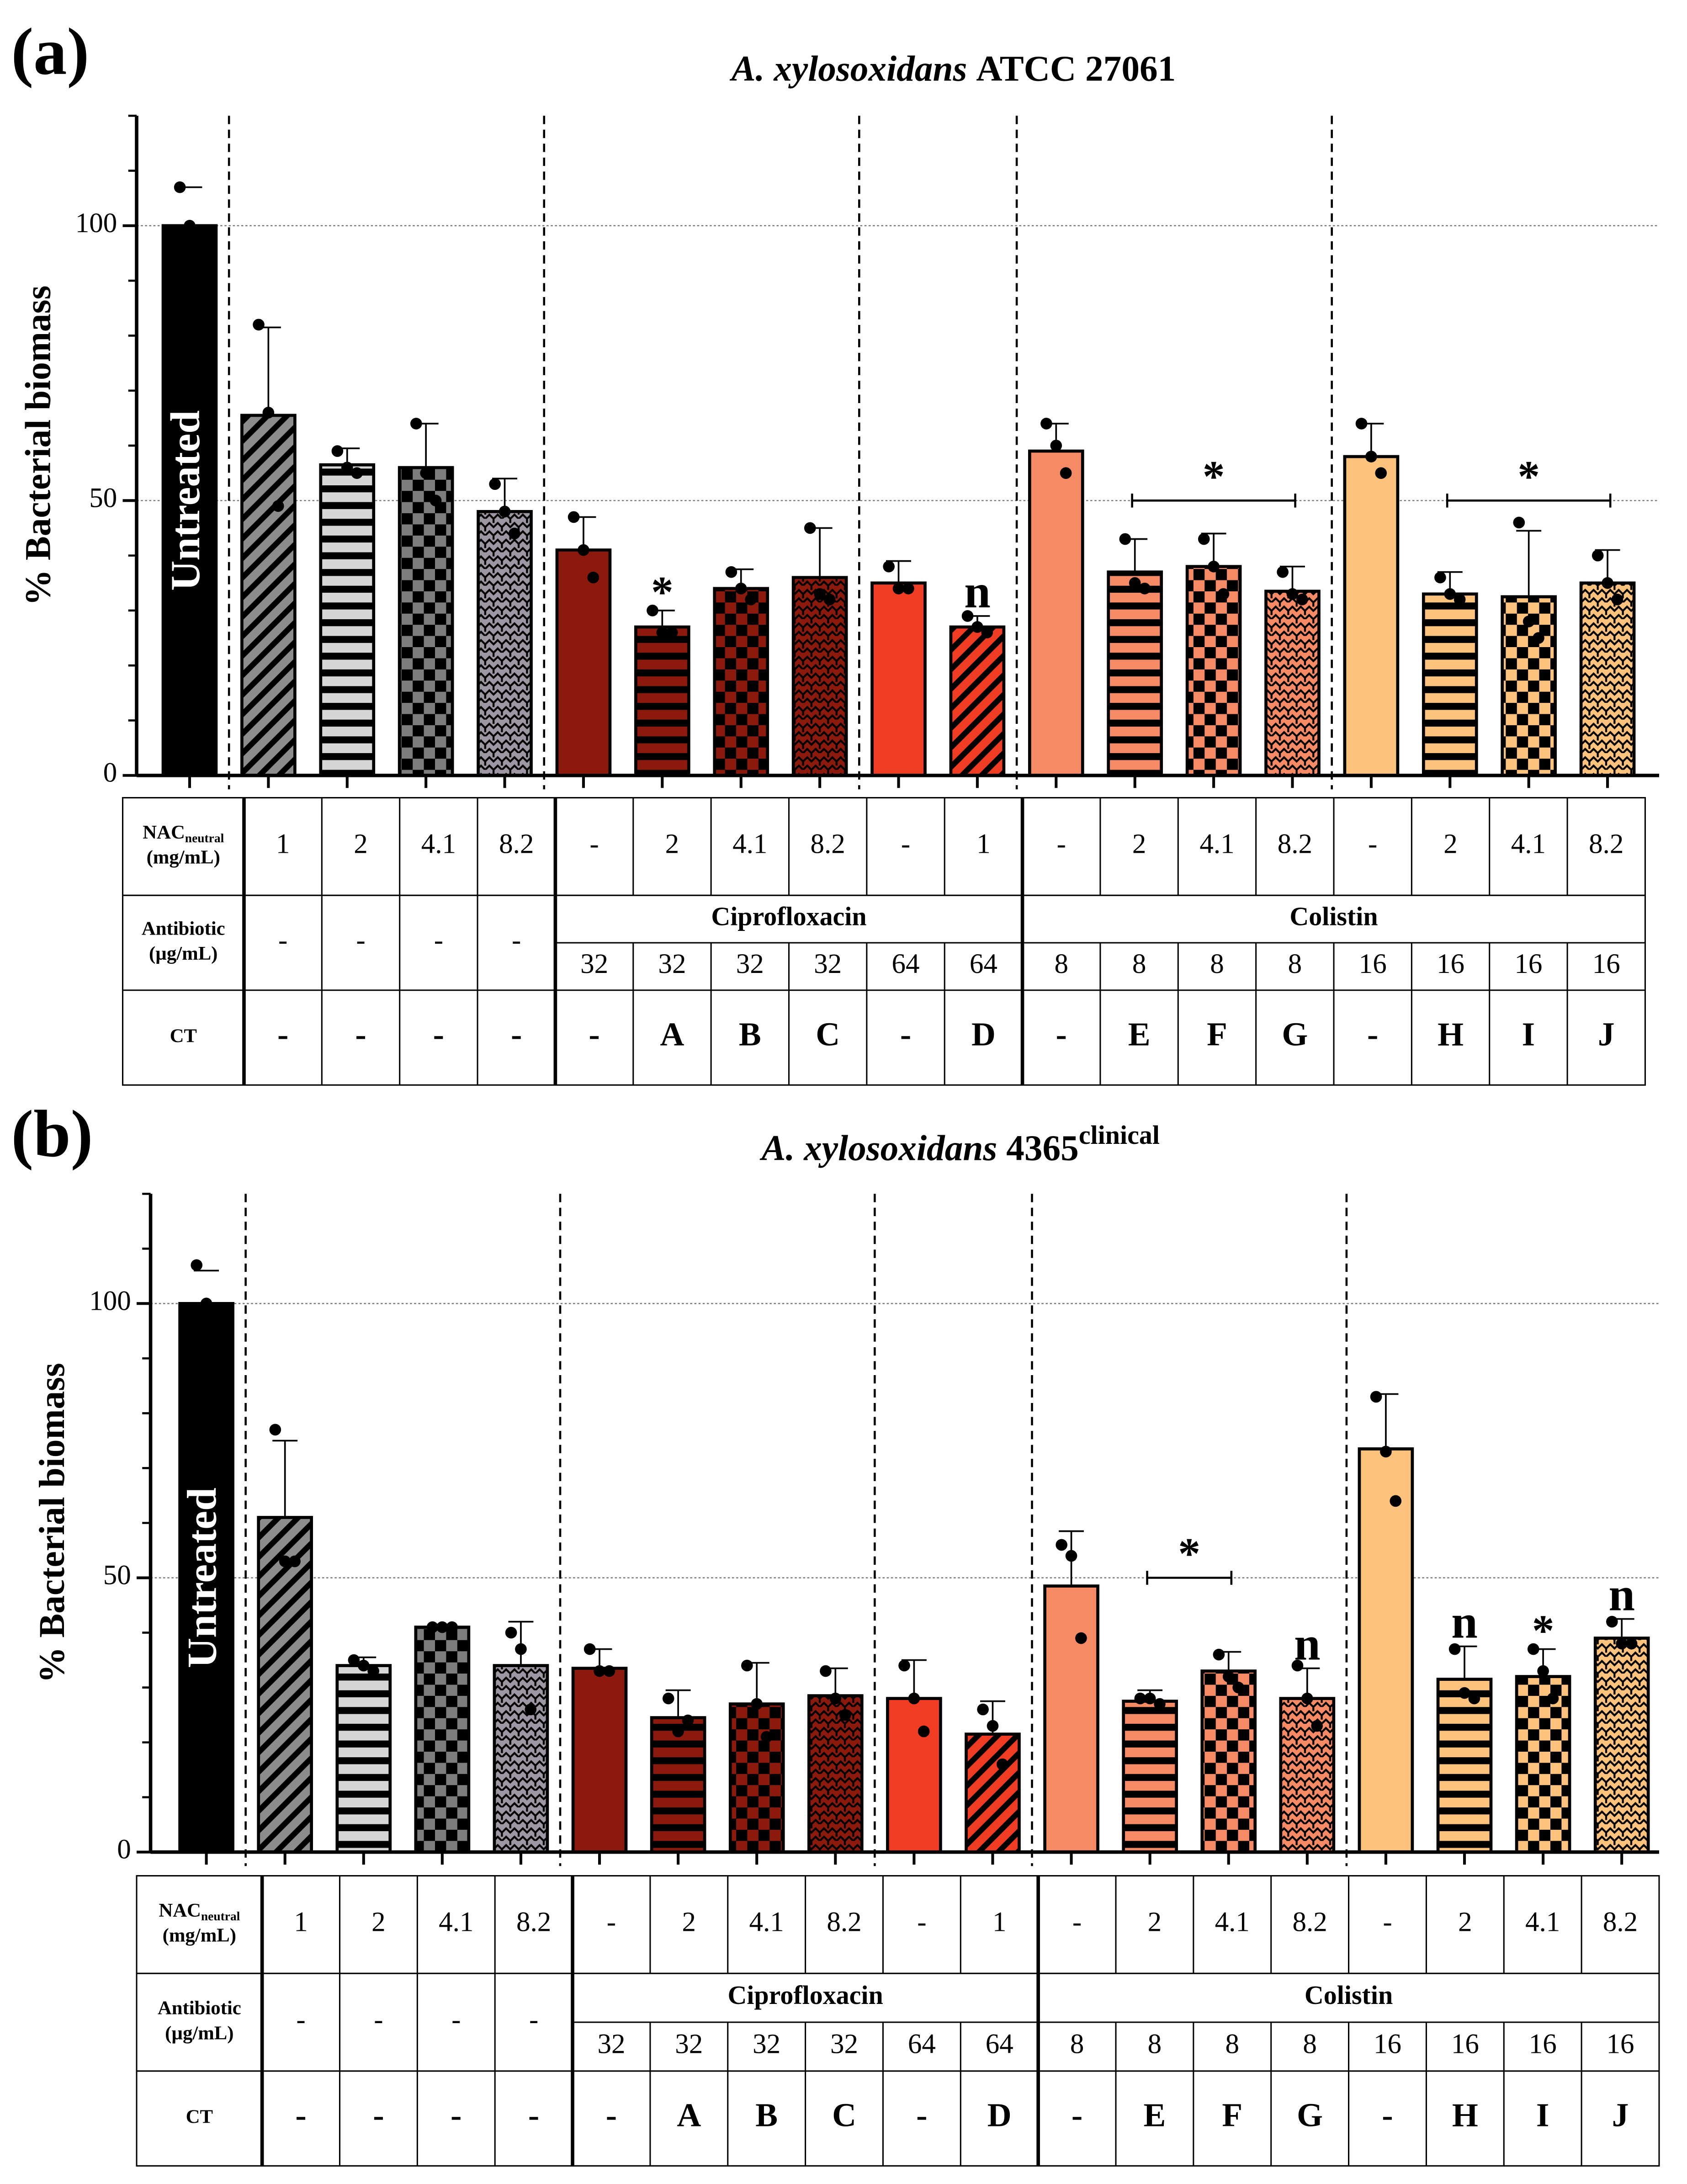 The image size is (1687, 2184). I want to click on table-frame, so click(898, 2021).